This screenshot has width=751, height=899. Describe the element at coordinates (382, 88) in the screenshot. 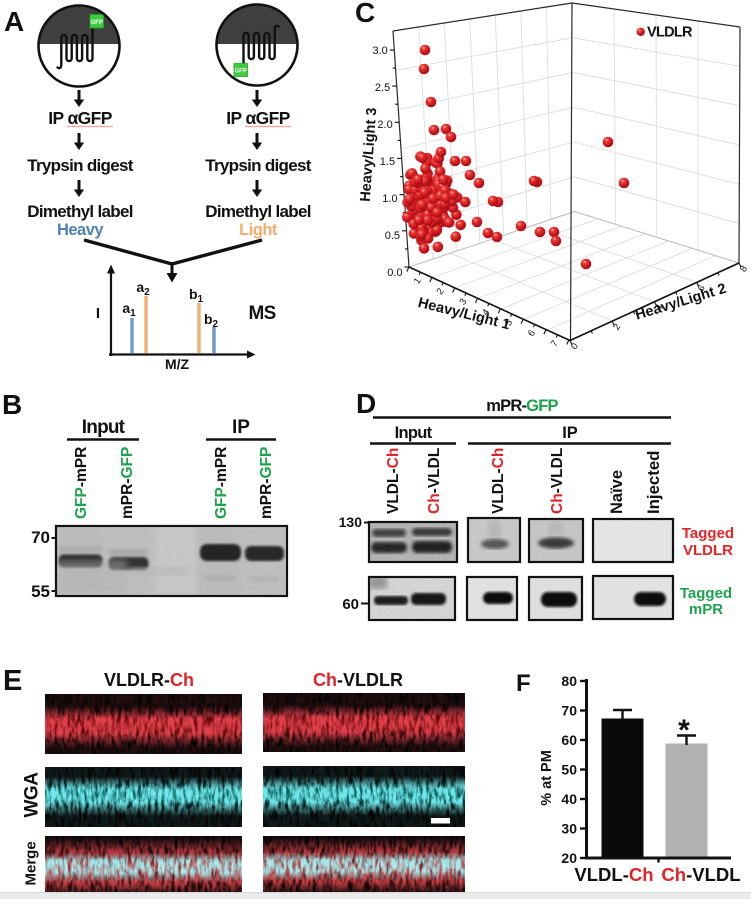

I see `svg-text: 2.5` at that location.